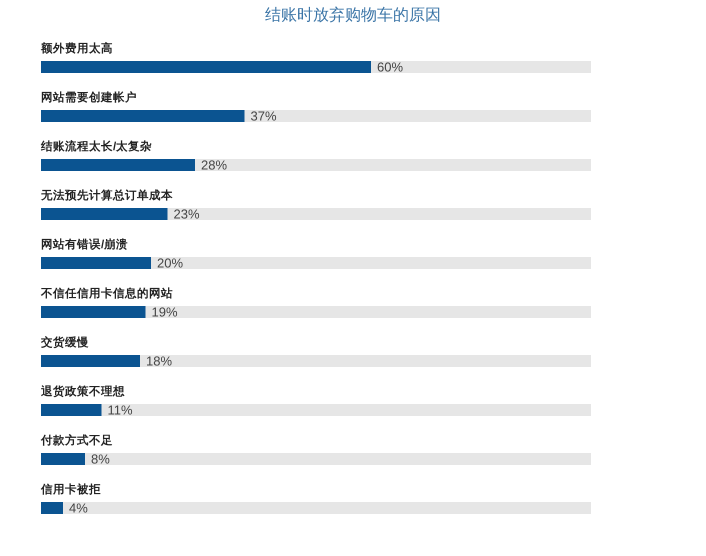  What do you see at coordinates (187, 214) in the screenshot?
I see `value-label: 23%` at bounding box center [187, 214].